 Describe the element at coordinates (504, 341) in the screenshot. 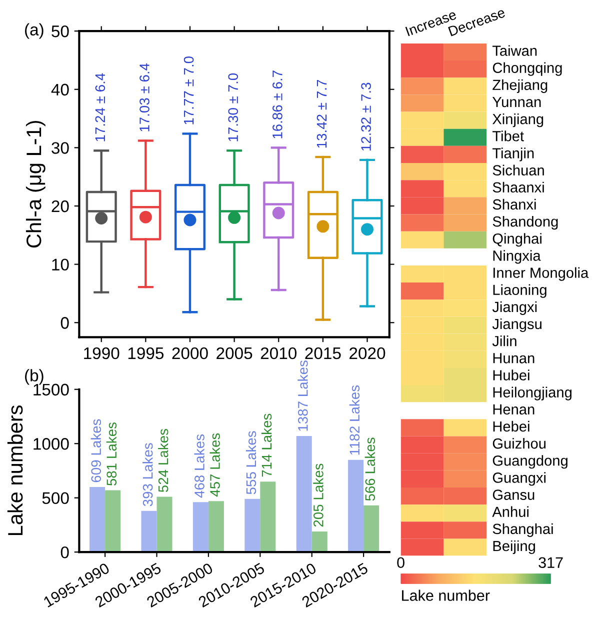

I see `y-tick-label: Jilin` at that location.